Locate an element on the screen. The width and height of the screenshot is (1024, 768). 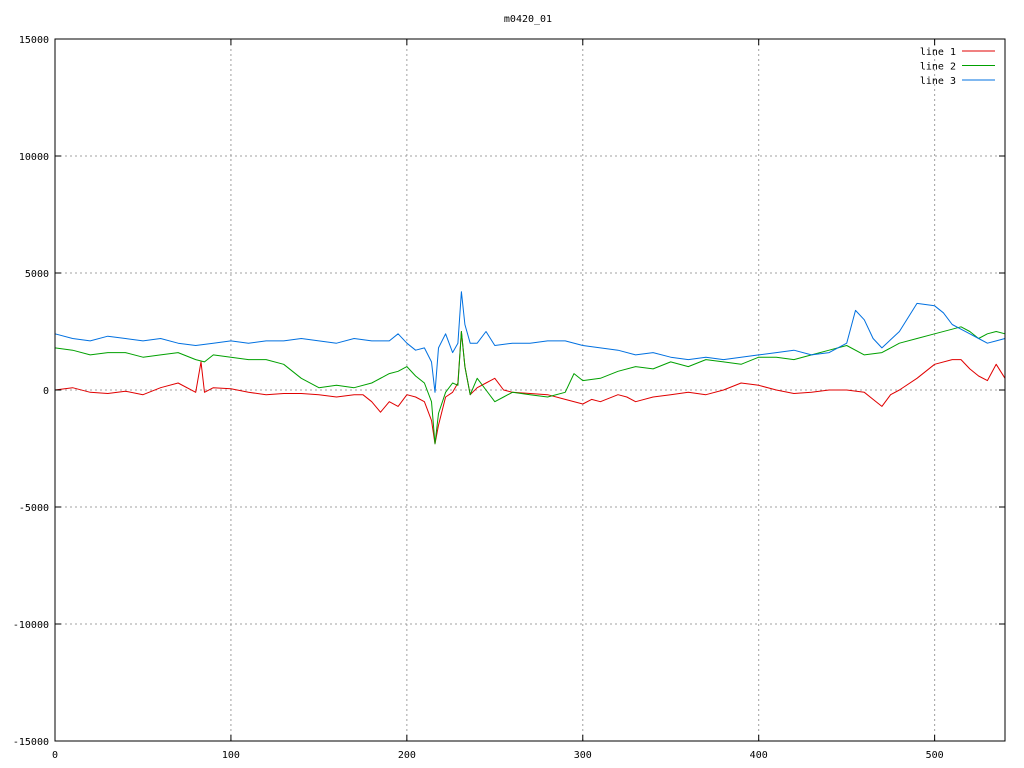
chart-title: m0420_01 is located at coordinates (528, 19).